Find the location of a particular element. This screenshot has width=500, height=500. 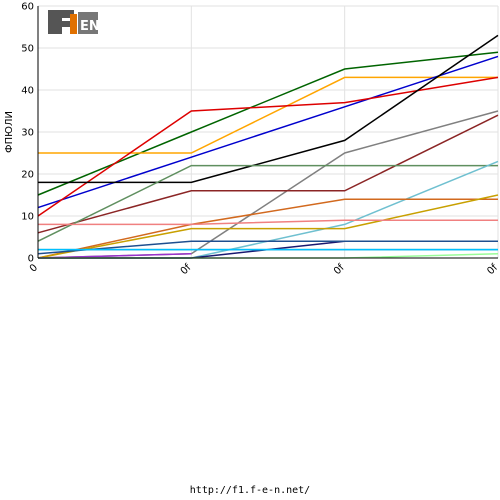

logo-en-block is located at coordinates (88, 23).